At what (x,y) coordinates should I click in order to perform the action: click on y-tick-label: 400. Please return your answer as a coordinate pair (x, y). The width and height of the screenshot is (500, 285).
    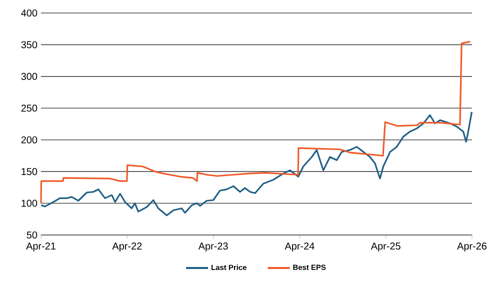
    Looking at the image, I should click on (29, 13).